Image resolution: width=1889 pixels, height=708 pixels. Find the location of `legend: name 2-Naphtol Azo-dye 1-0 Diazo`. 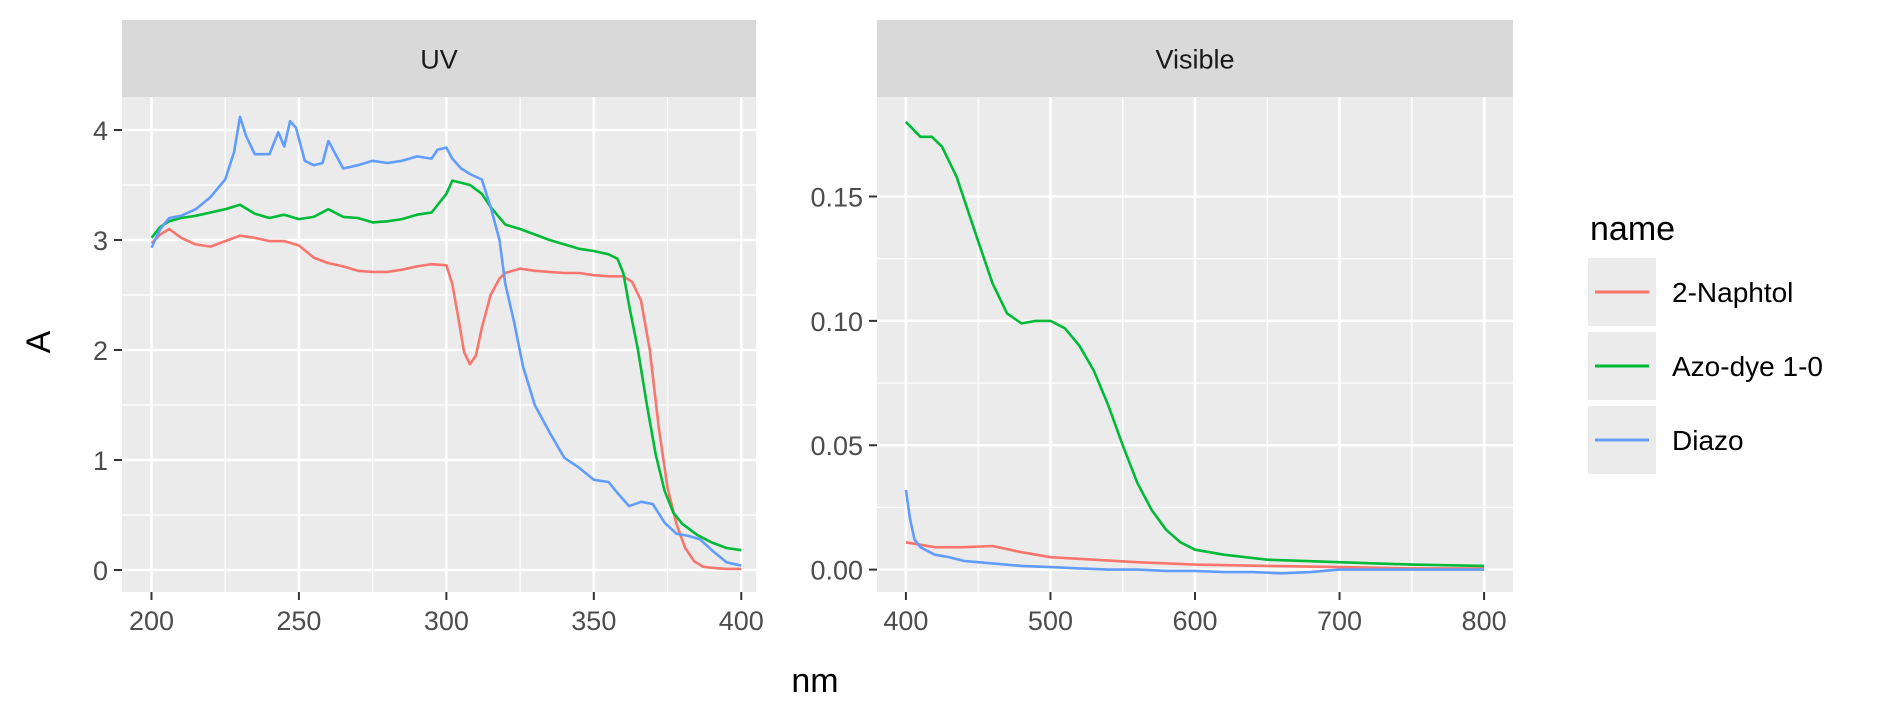

legend: name 2-Naphtol Azo-dye 1-0 Diazo is located at coordinates (1705, 342).